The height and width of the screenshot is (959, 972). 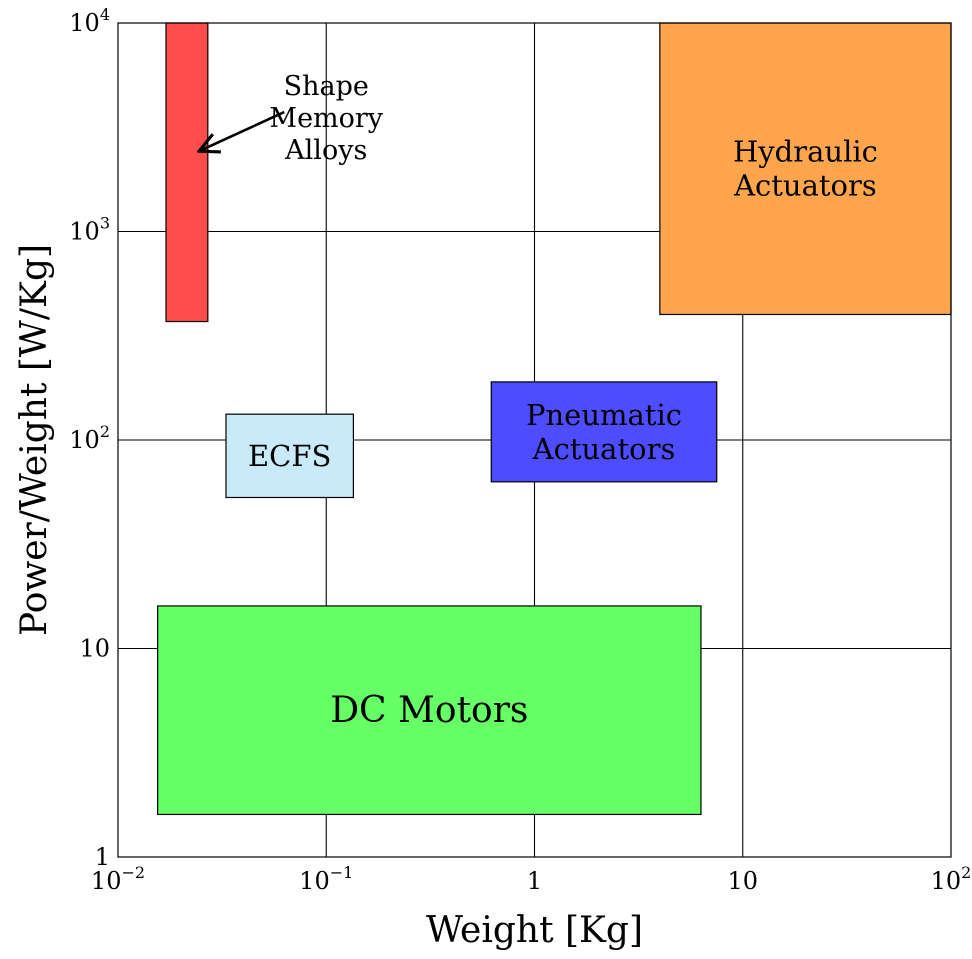 What do you see at coordinates (326, 118) in the screenshot?
I see `annotation-sma-label: Shape Memory Alloys` at bounding box center [326, 118].